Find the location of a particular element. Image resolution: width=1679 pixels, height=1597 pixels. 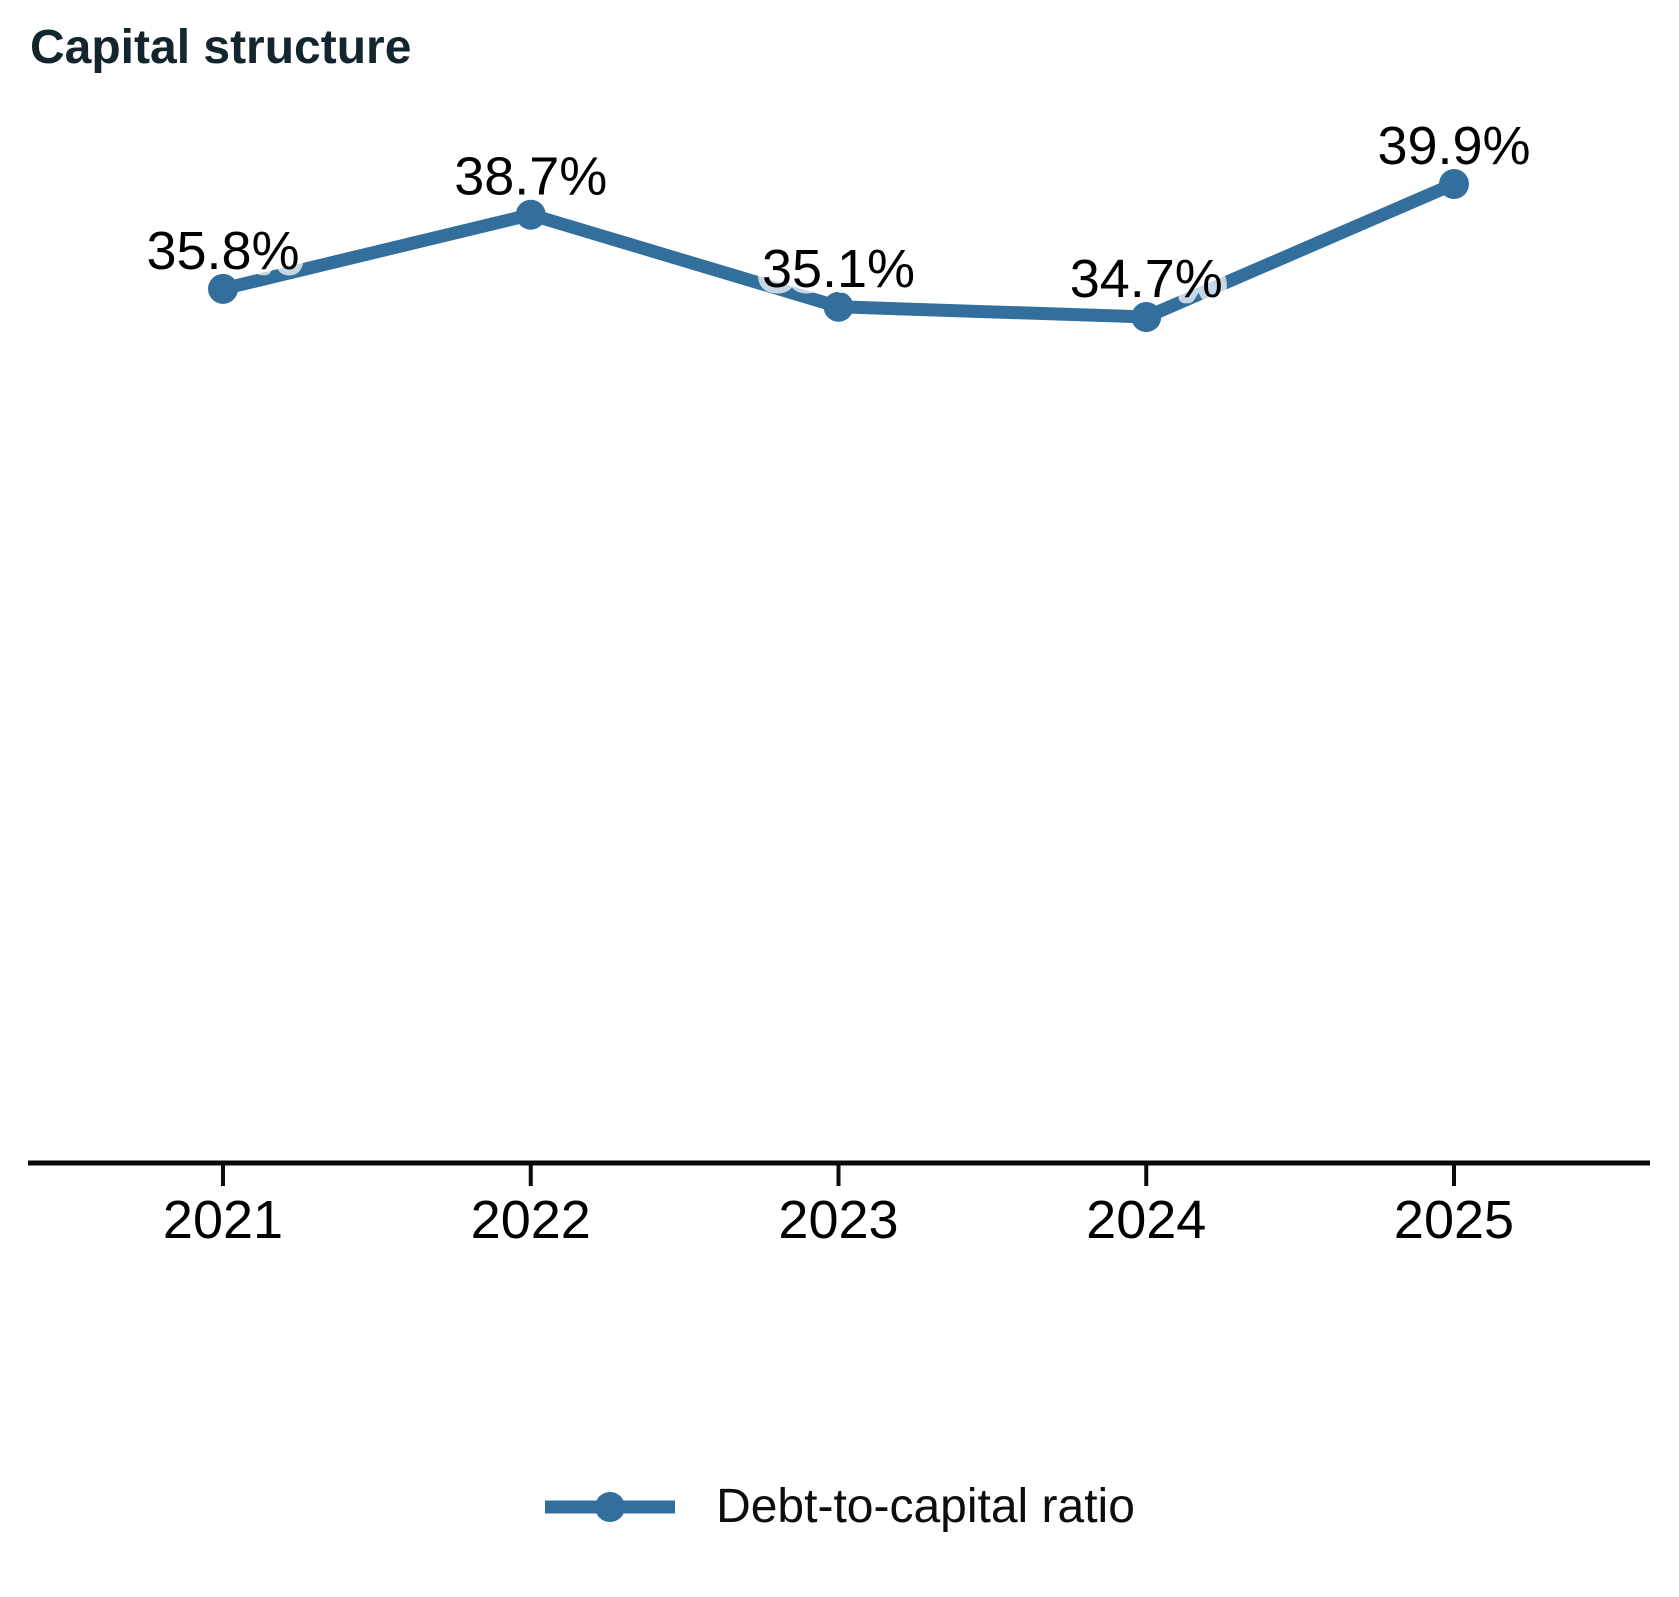

x-axis-tick-label: 2023 is located at coordinates (838, 1220).